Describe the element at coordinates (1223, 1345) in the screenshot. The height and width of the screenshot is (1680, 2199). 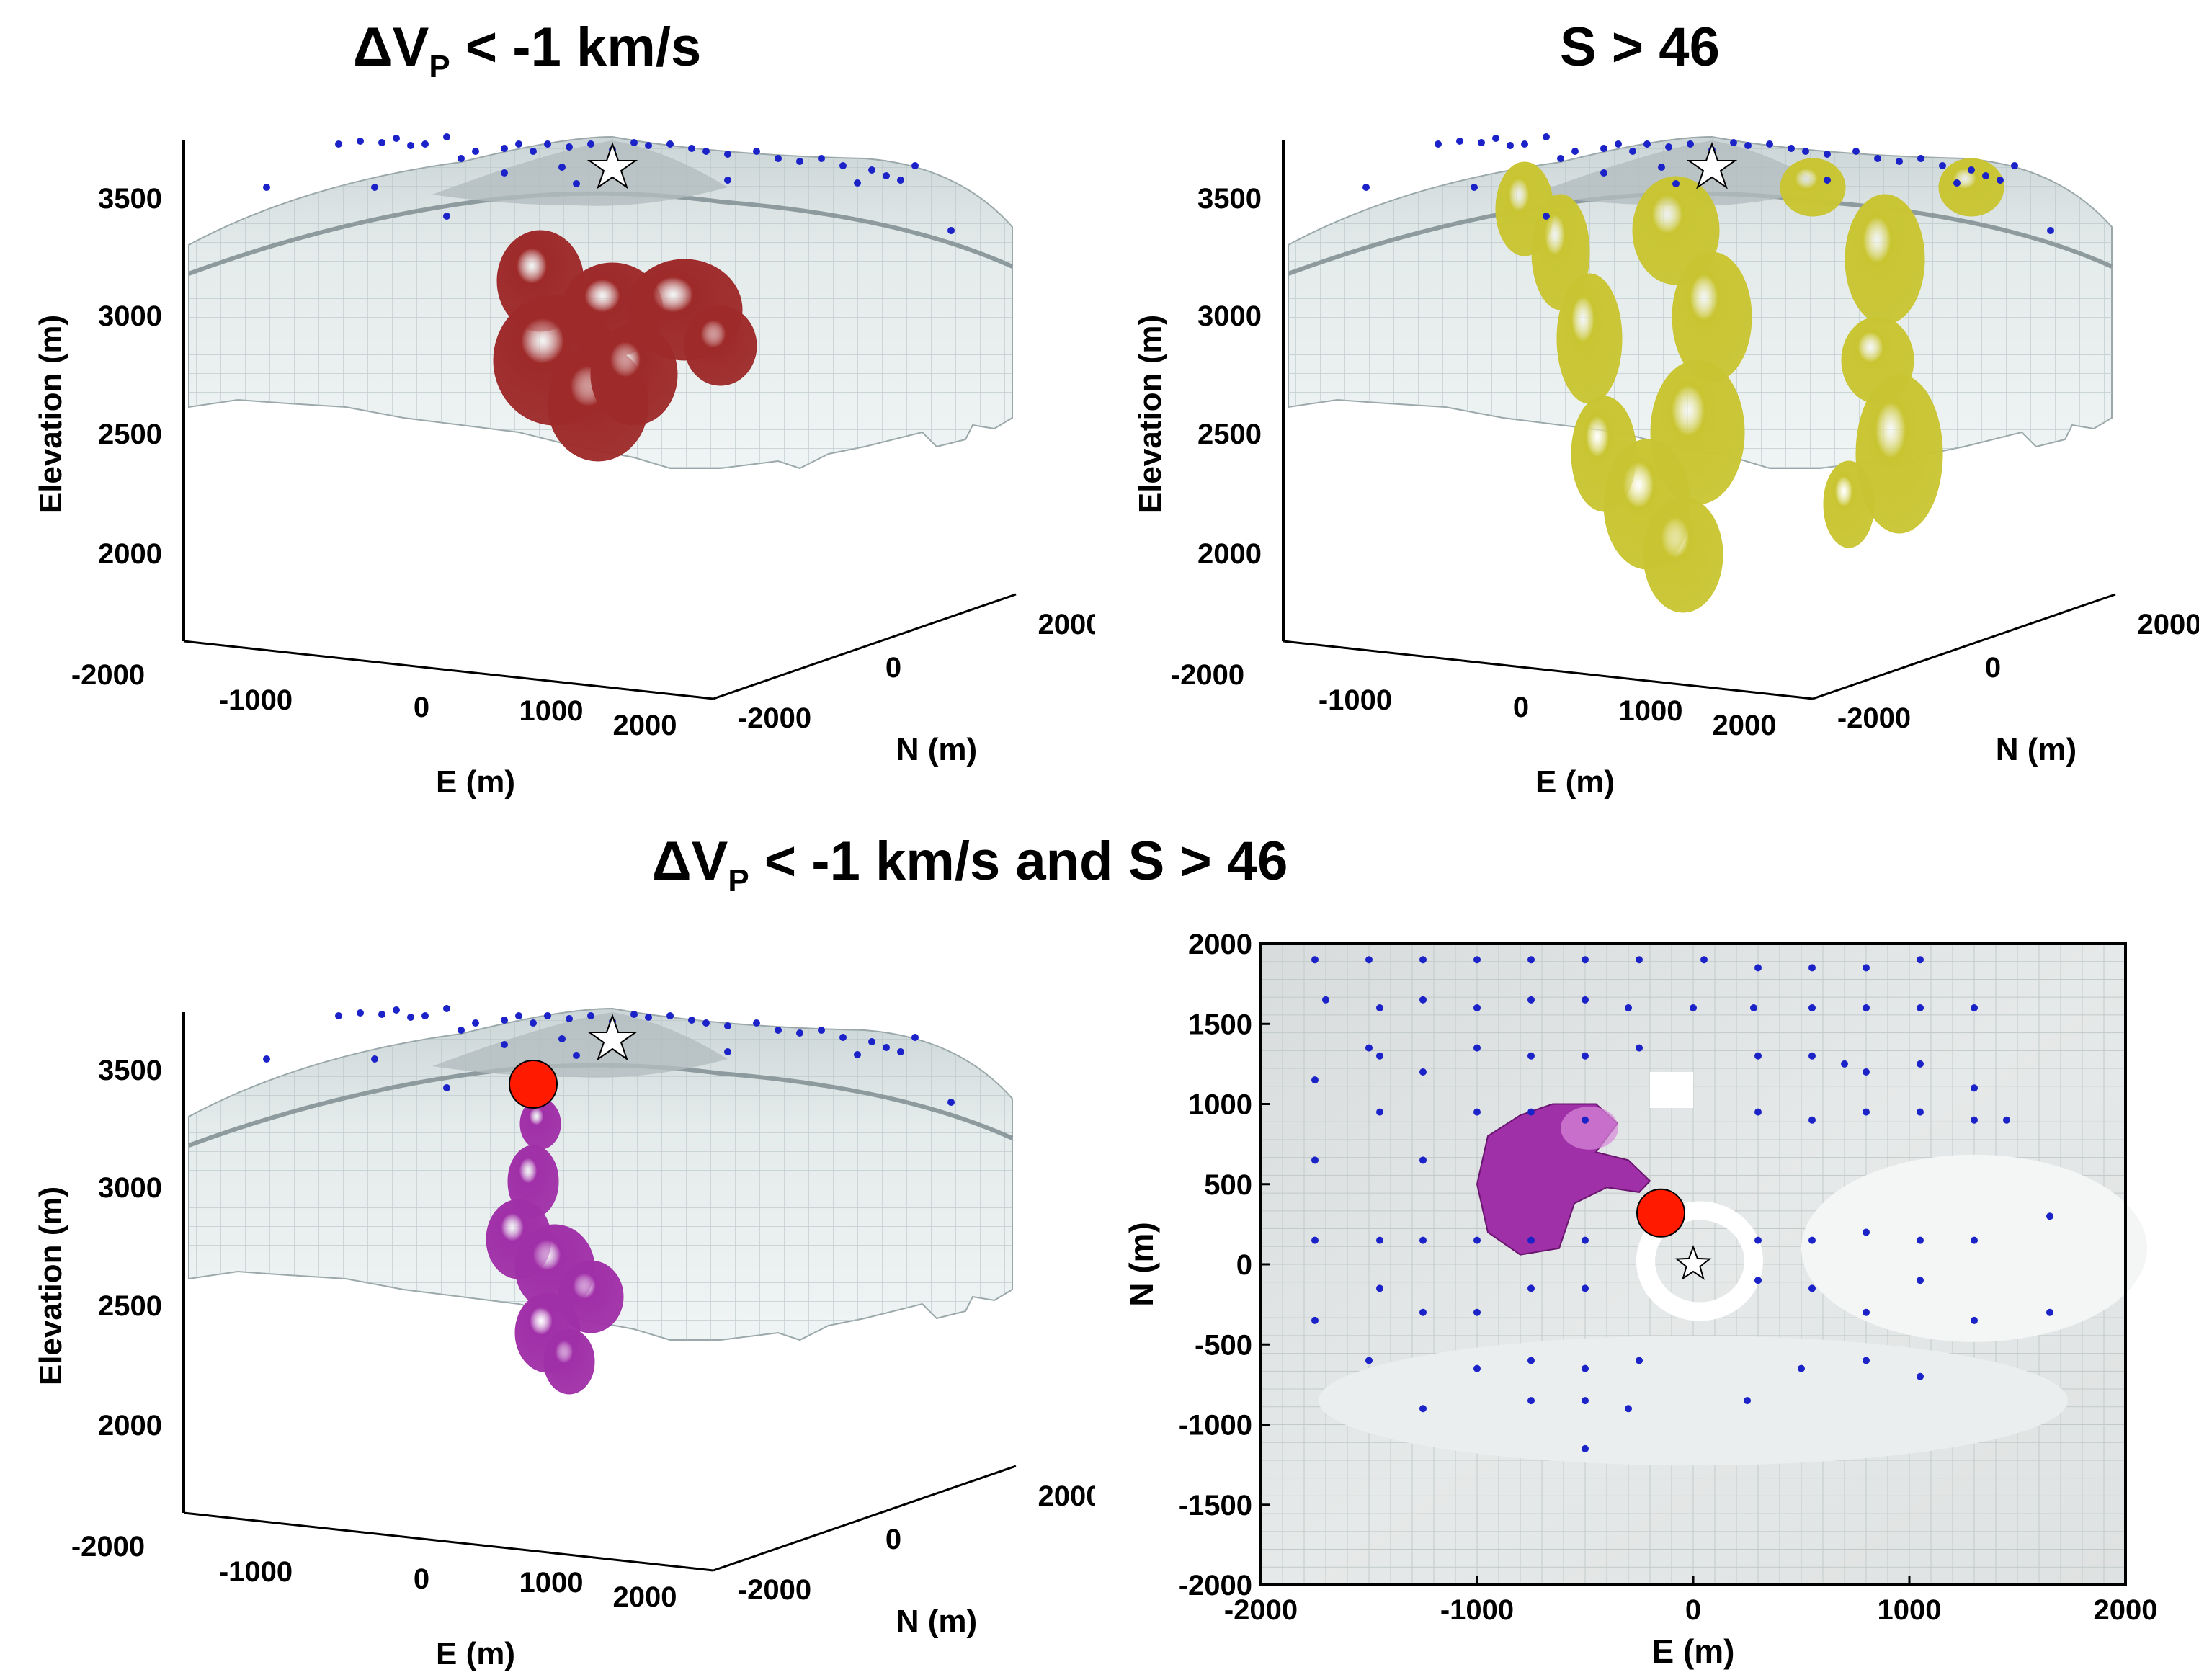
I see `y-tick-label: -500` at that location.